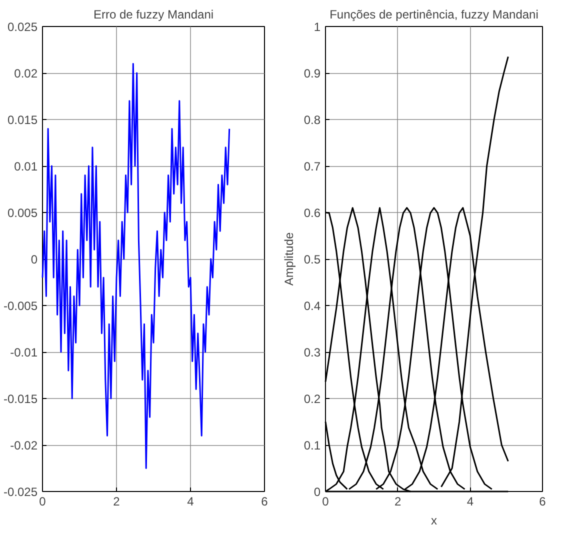 The width and height of the screenshot is (563, 533). What do you see at coordinates (434, 15) in the screenshot?
I see `chart-title: Funções de pertinência, fuzzy Mandani` at bounding box center [434, 15].